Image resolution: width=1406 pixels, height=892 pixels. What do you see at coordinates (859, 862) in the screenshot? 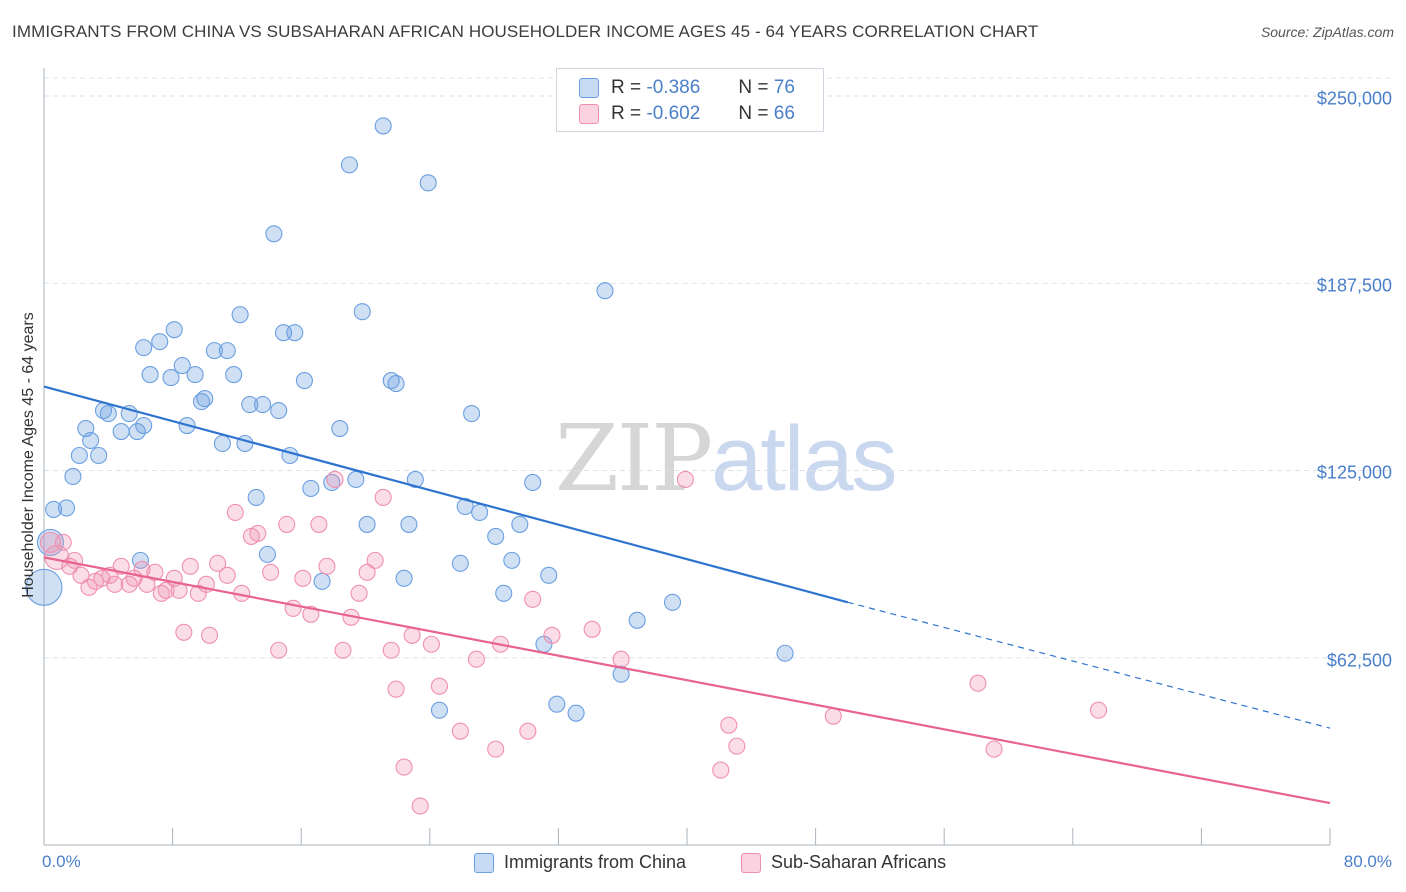
I see `legend-series-name: Sub-Saharan Africans` at bounding box center [859, 862].